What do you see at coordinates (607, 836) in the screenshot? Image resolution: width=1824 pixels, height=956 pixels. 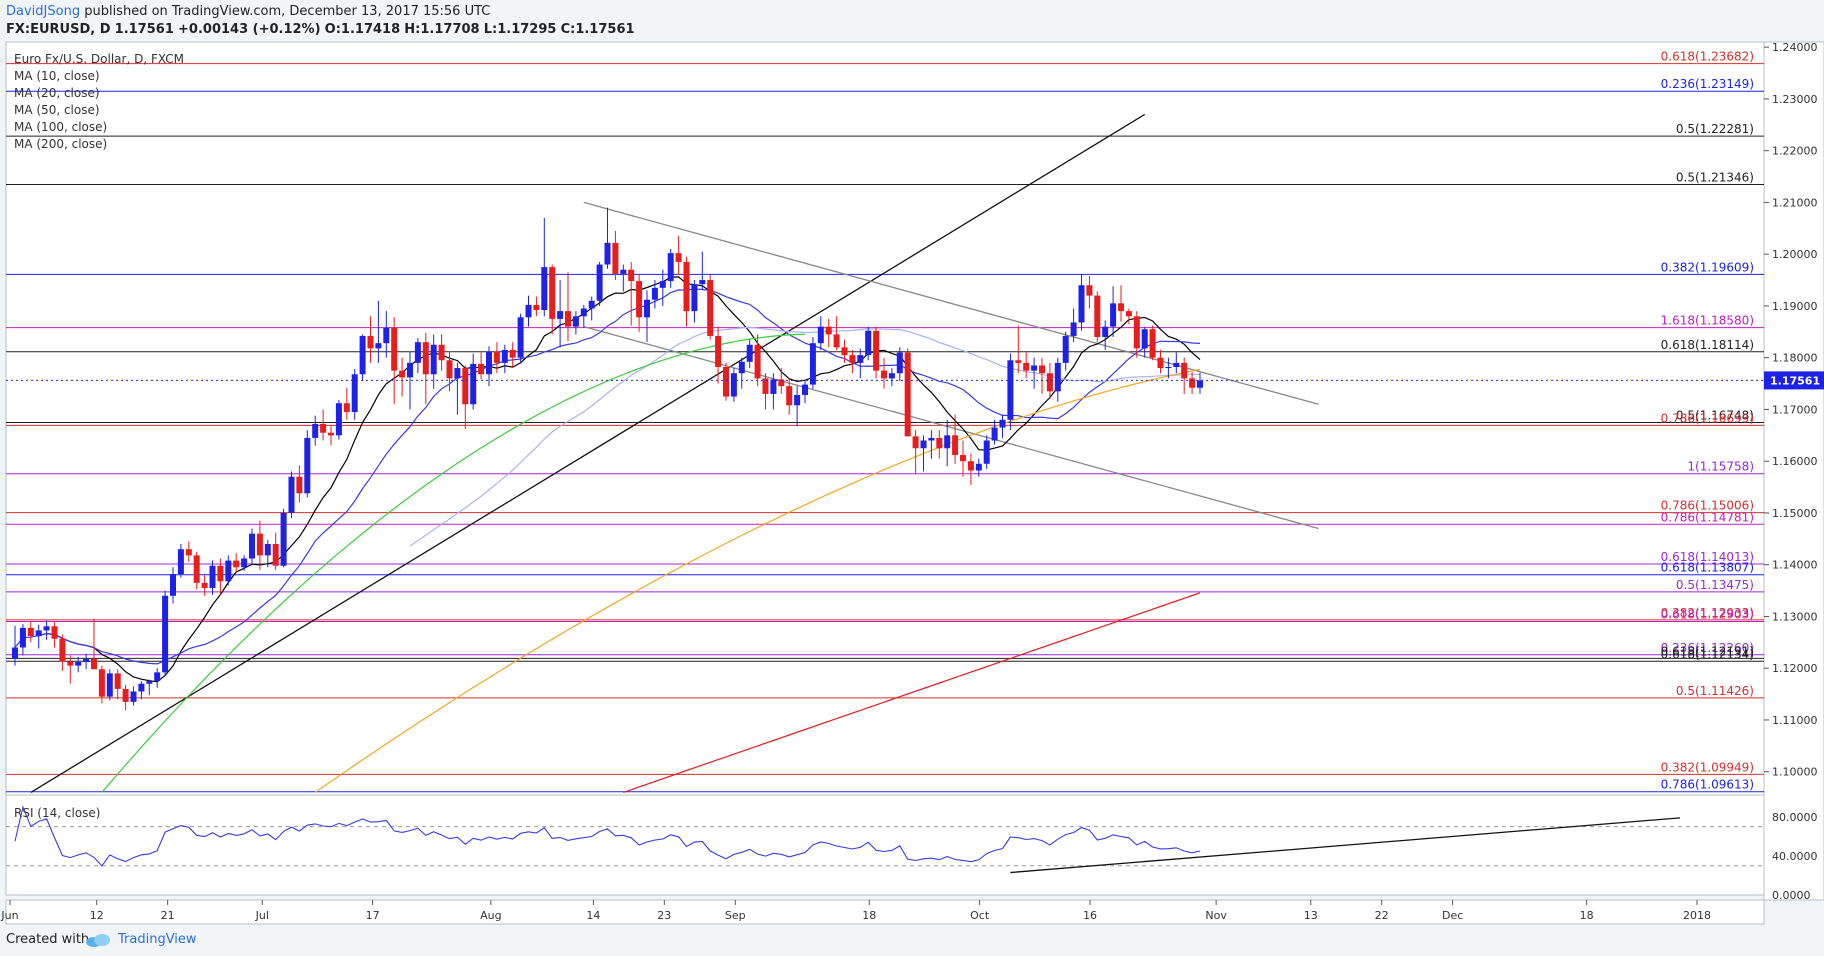 I see `rsi-line` at bounding box center [607, 836].